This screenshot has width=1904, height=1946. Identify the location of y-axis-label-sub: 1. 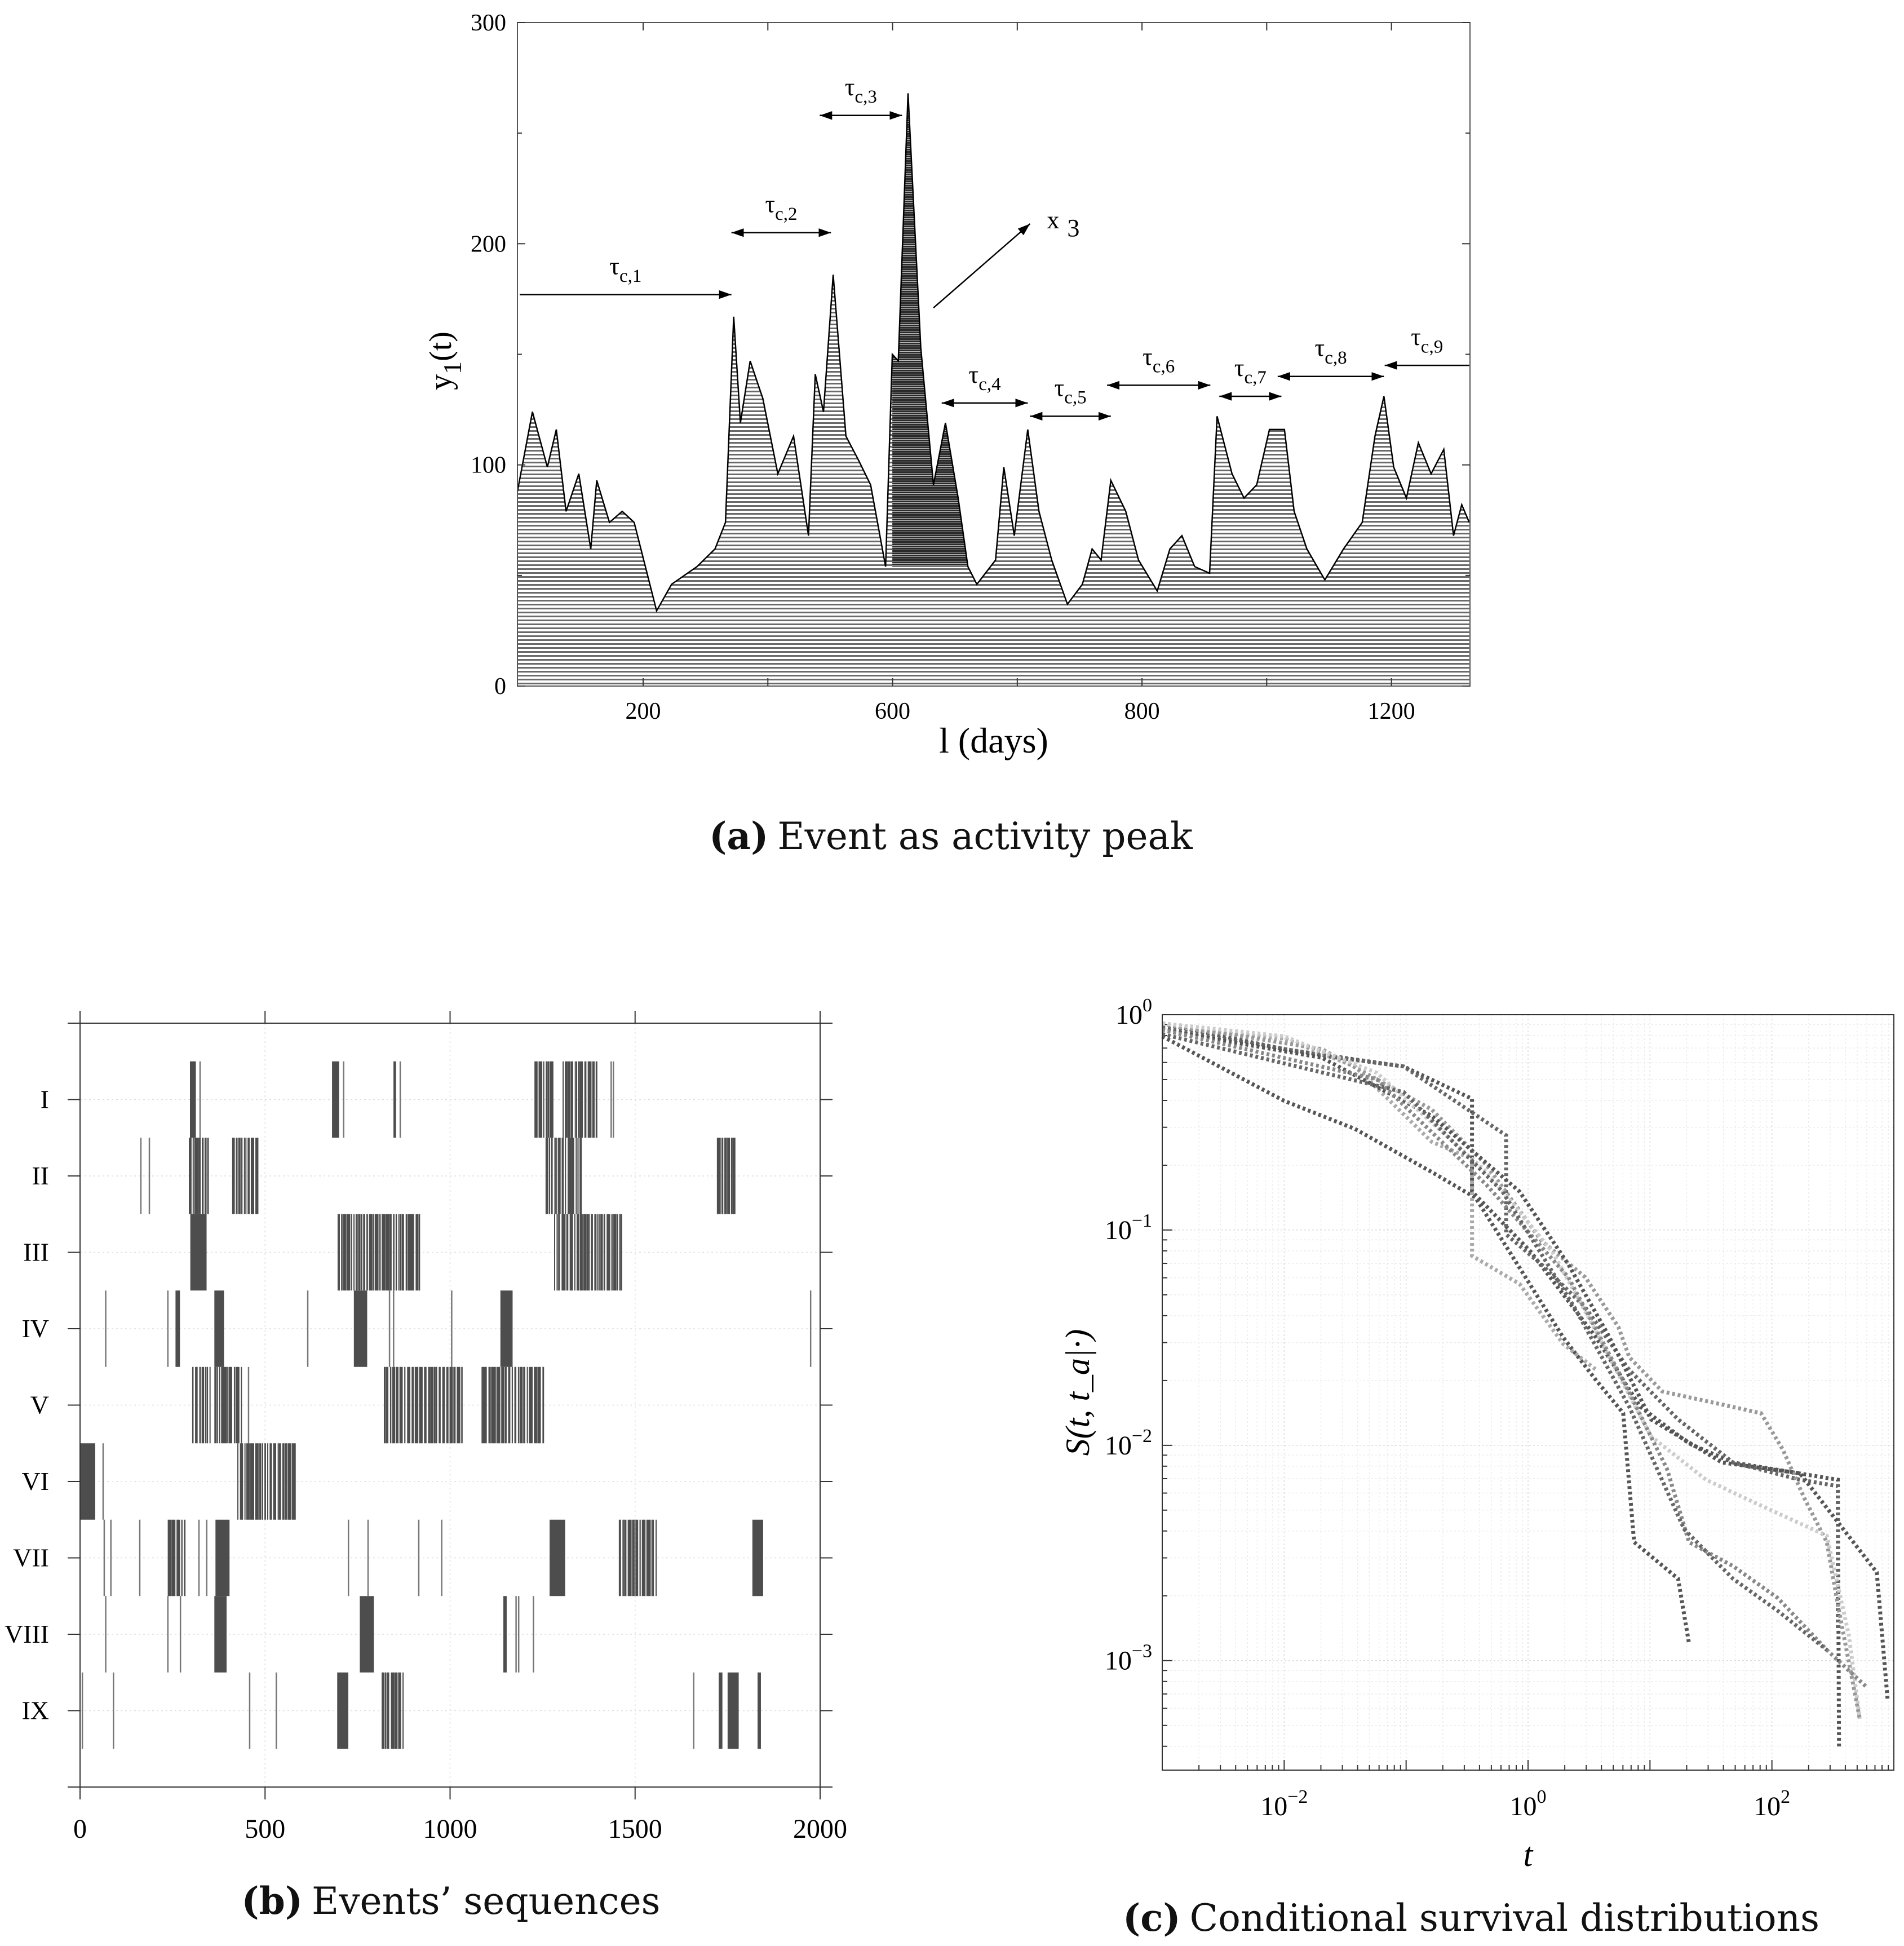
(452, 367).